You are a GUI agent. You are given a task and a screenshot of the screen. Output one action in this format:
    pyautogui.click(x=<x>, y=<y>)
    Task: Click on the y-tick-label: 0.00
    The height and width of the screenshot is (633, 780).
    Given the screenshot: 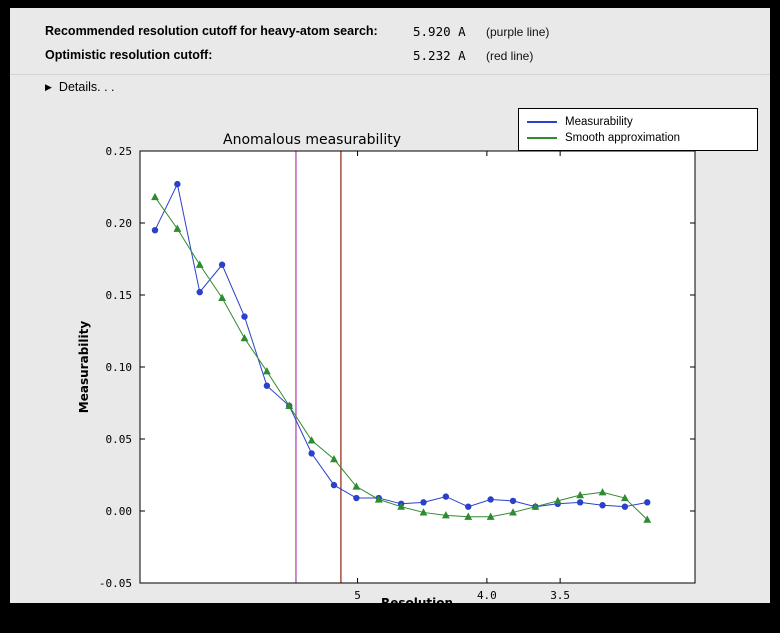 What is the action you would take?
    pyautogui.click(x=119, y=511)
    